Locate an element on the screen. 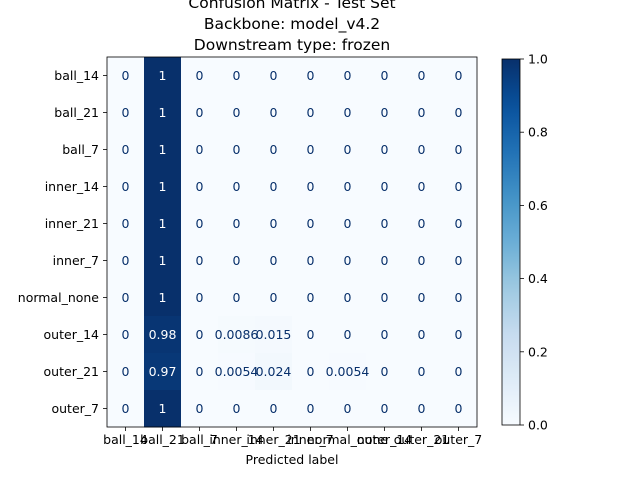  y-tick-label: ball_7 is located at coordinates (80, 149).